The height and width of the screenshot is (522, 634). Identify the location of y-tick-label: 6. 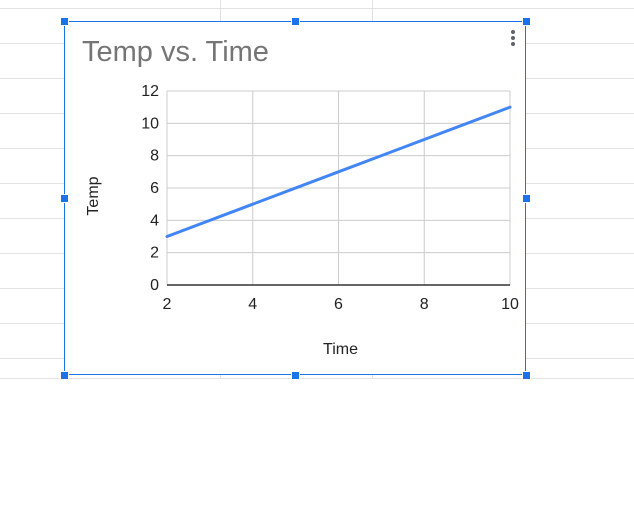
(154, 188).